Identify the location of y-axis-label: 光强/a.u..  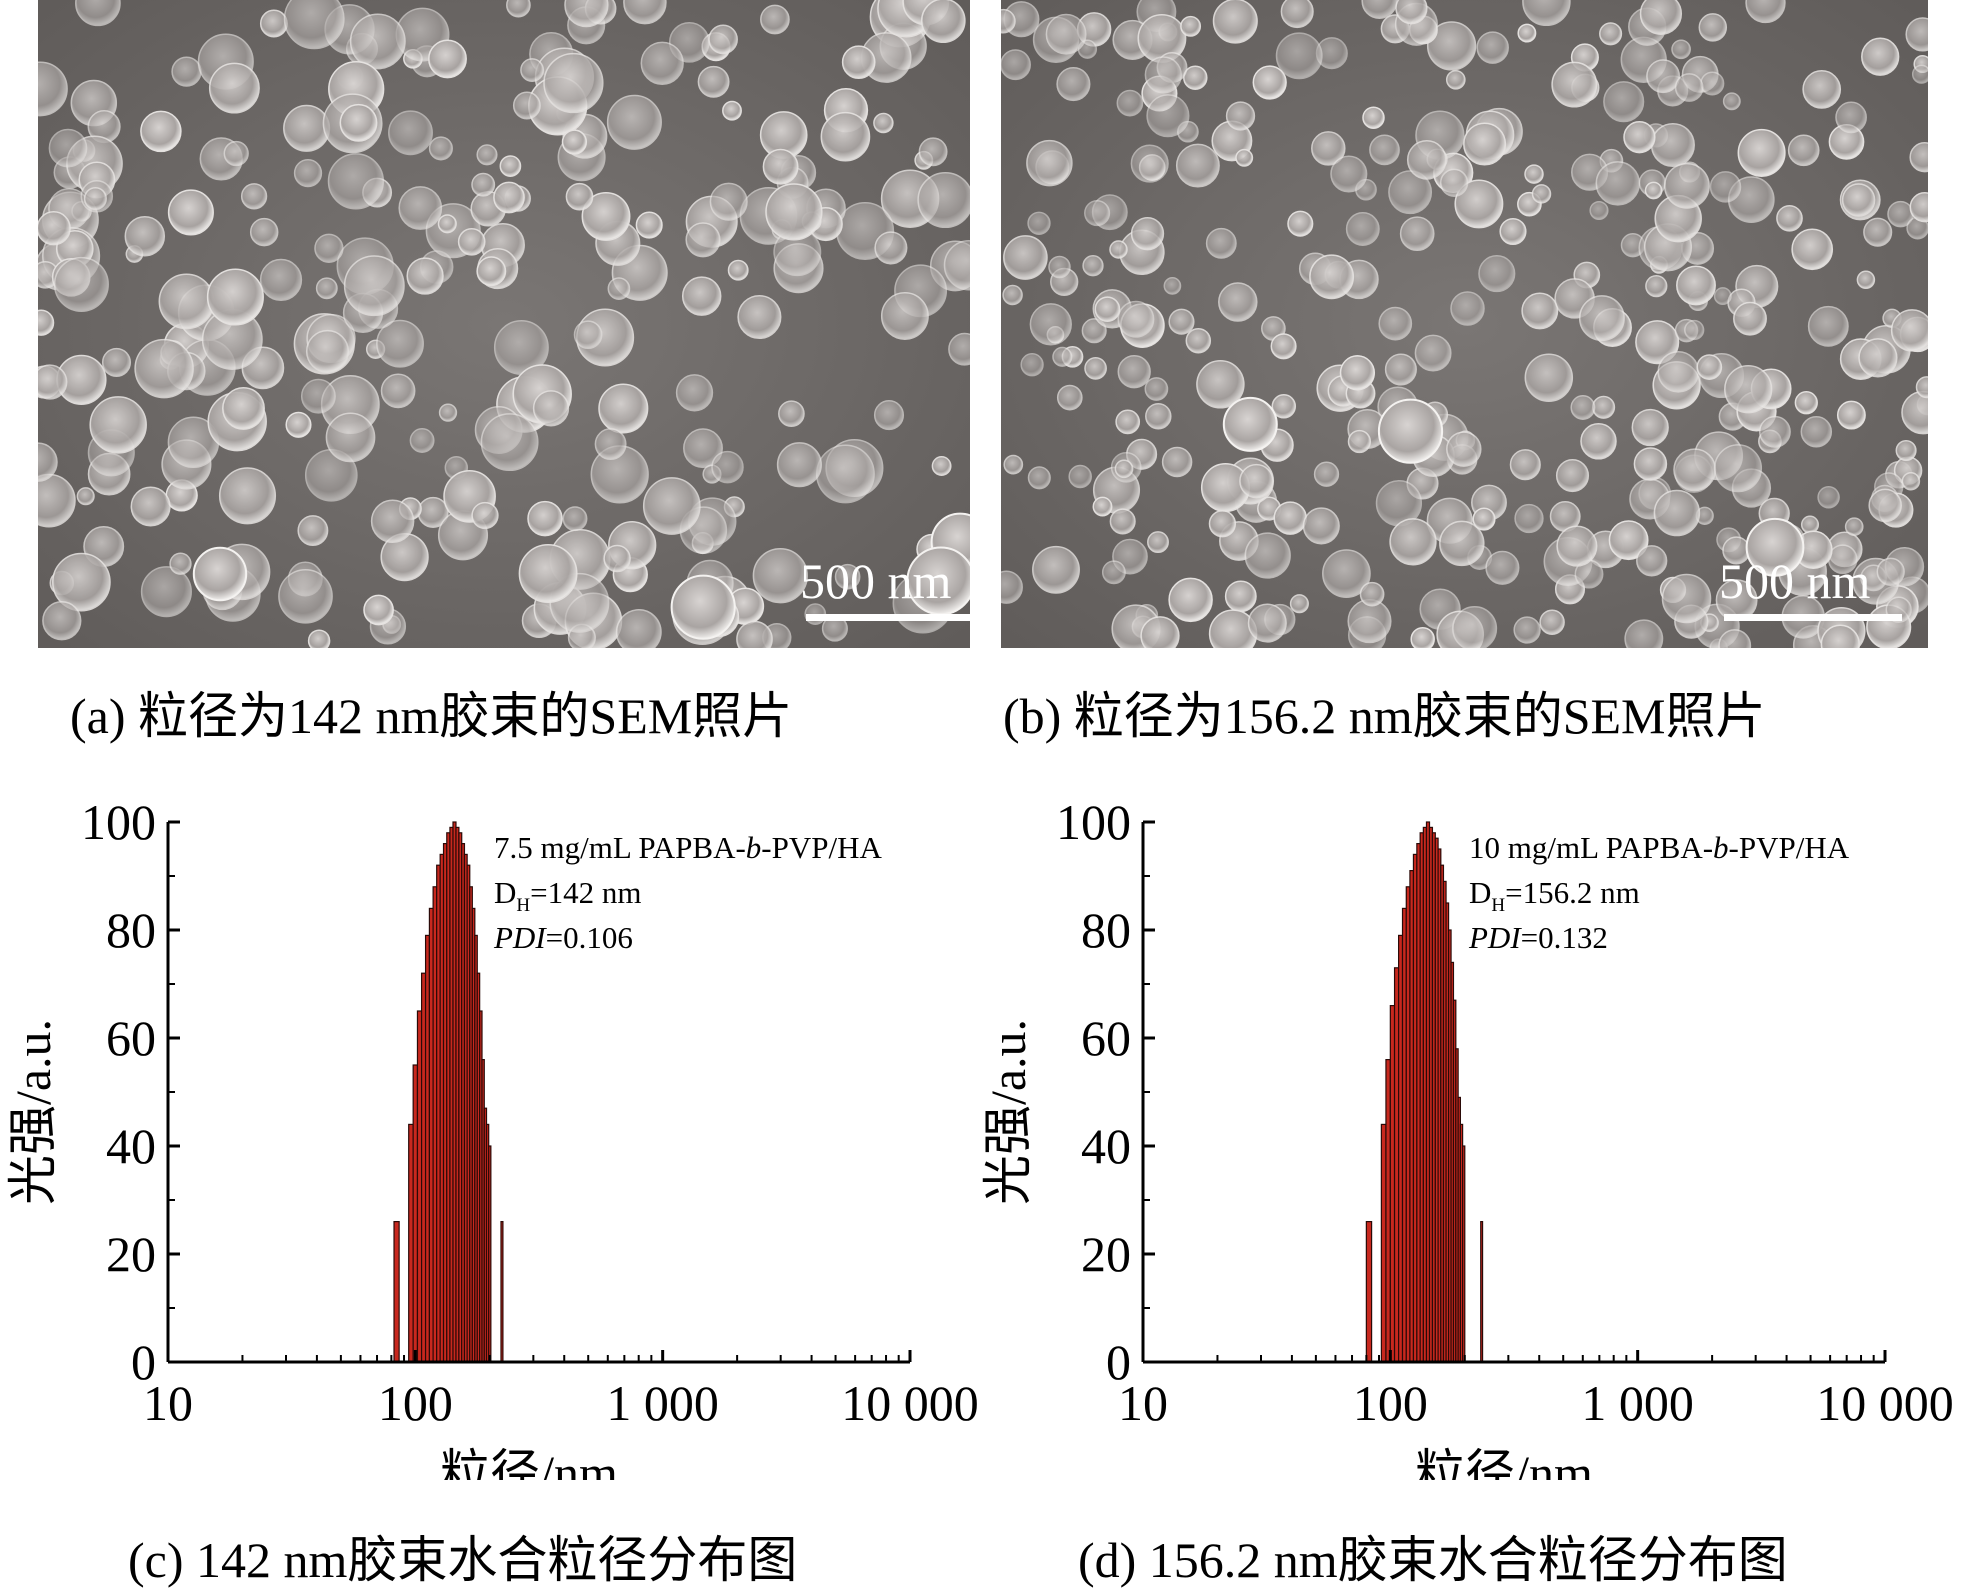
(33, 1112).